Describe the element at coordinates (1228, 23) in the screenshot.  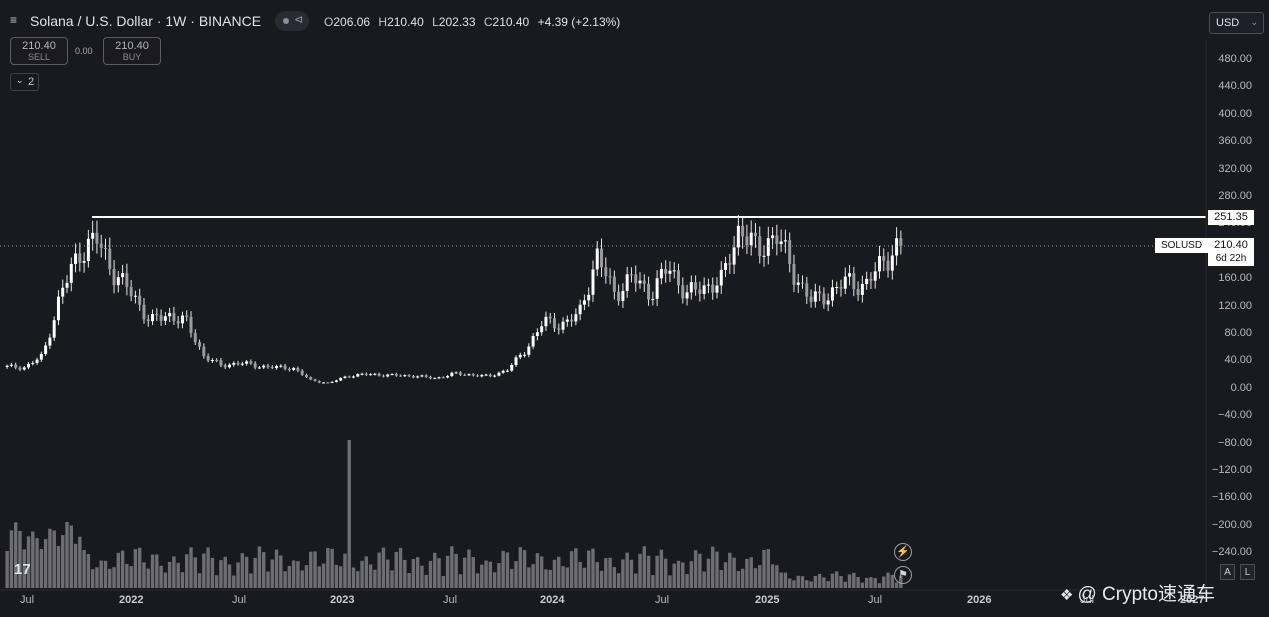
I see `currency-label: USD` at that location.